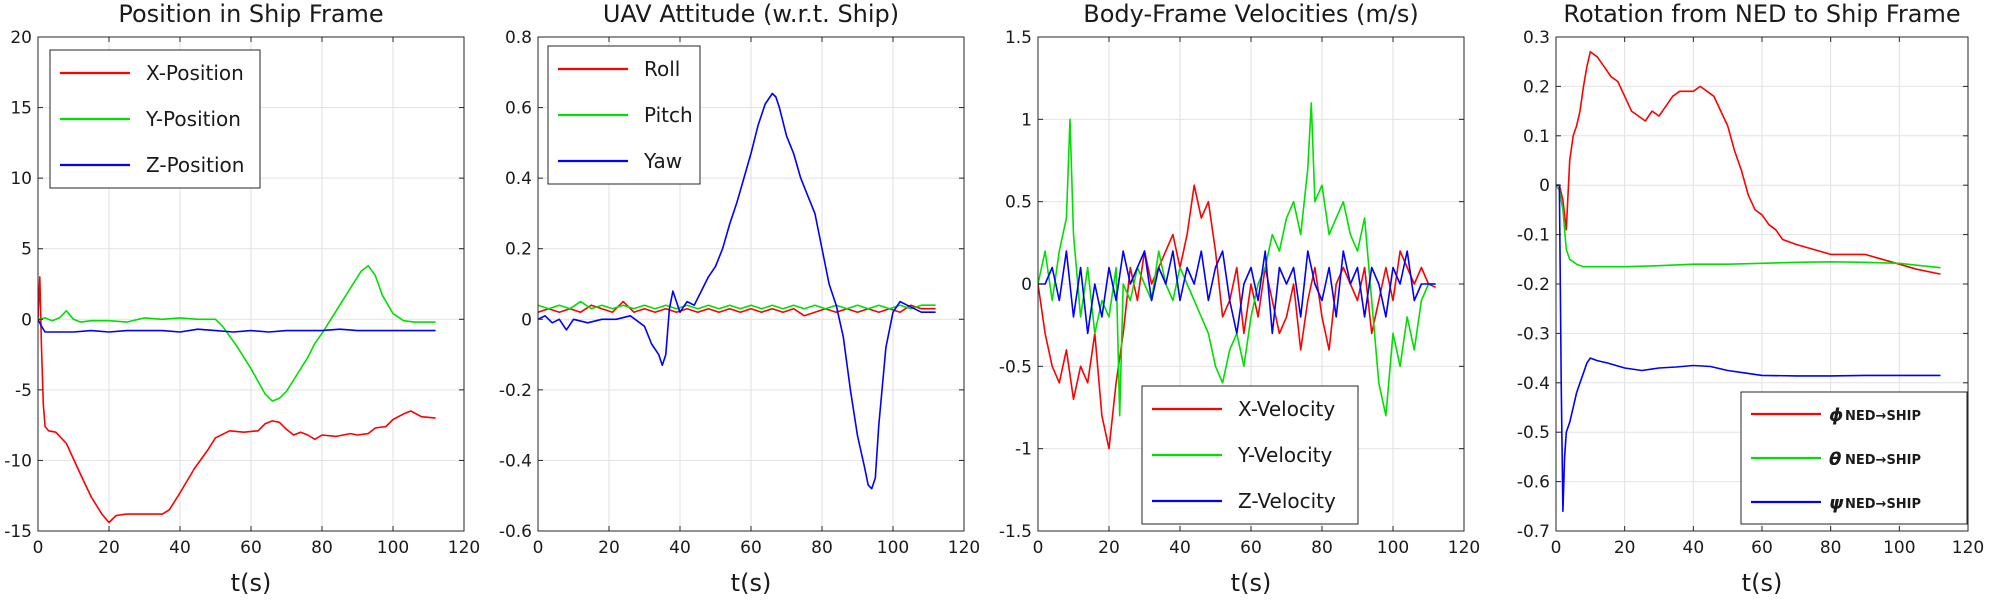 This screenshot has width=1989, height=600. I want to click on y-tick-label: 0.6, so click(518, 109).